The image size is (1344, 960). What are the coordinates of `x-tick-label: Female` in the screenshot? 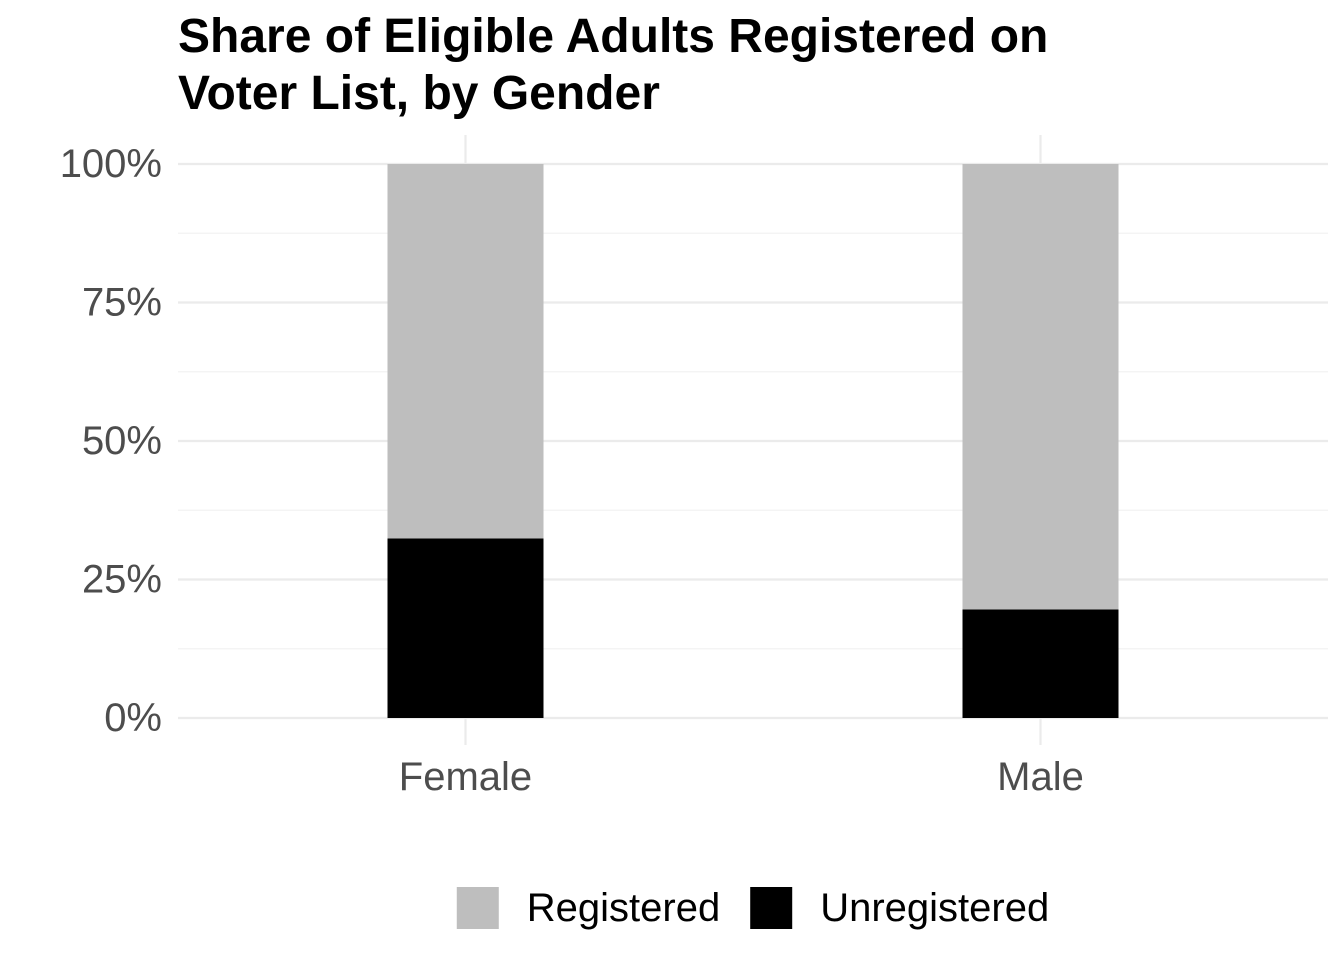 It's located at (465, 777).